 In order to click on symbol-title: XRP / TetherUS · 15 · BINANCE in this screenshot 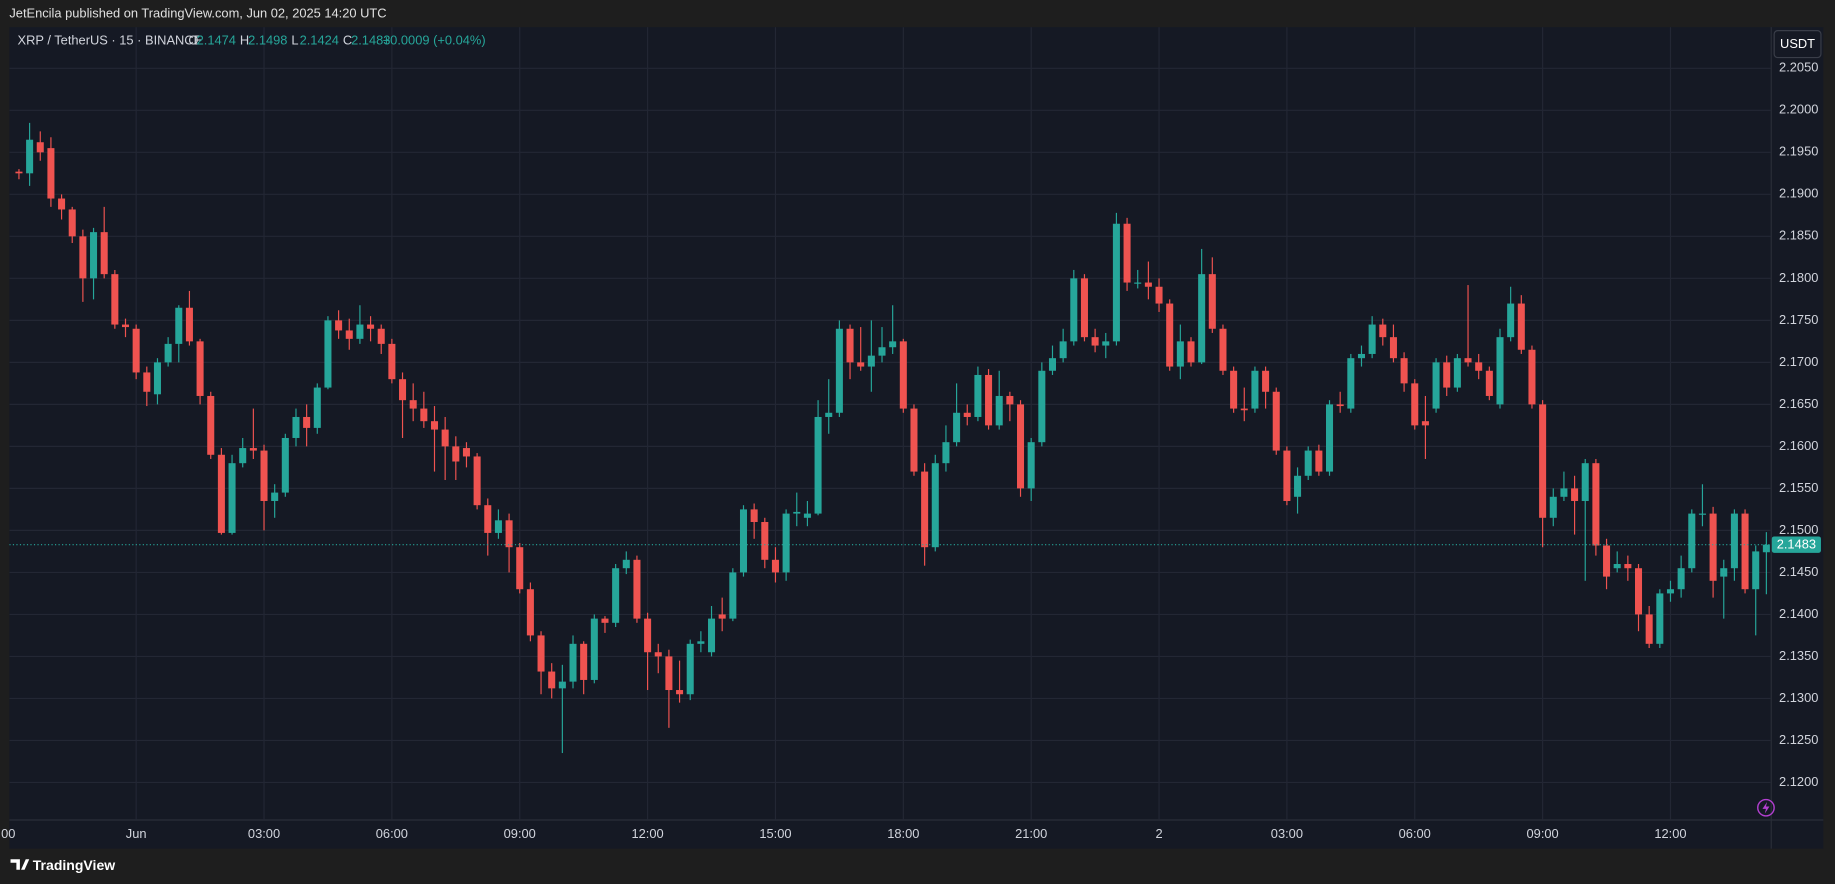, I will do `click(110, 40)`.